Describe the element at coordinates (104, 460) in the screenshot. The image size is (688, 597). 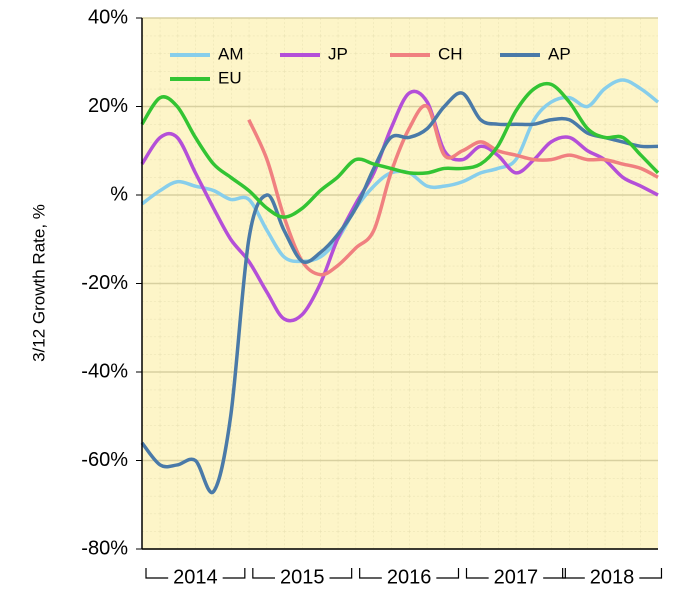
I see `y-tick-label: -60%` at that location.